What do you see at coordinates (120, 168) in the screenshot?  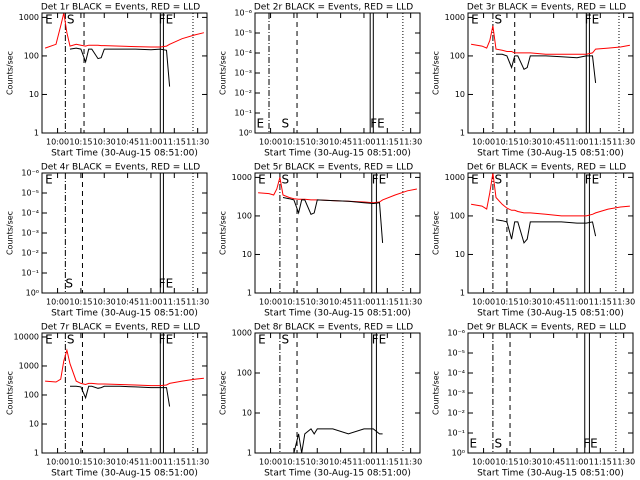 I see `panel-title: Det 4r BLACK = Events, RED = LLD` at bounding box center [120, 168].